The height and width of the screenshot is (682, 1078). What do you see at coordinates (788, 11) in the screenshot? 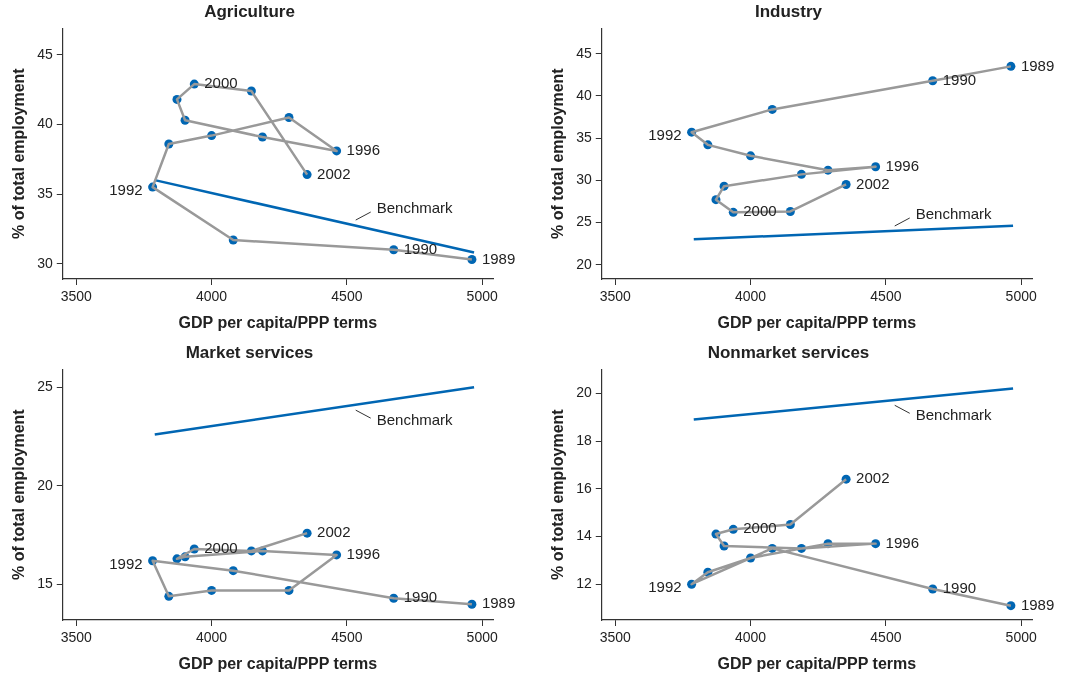
I see `chart-title: Industry` at bounding box center [788, 11].